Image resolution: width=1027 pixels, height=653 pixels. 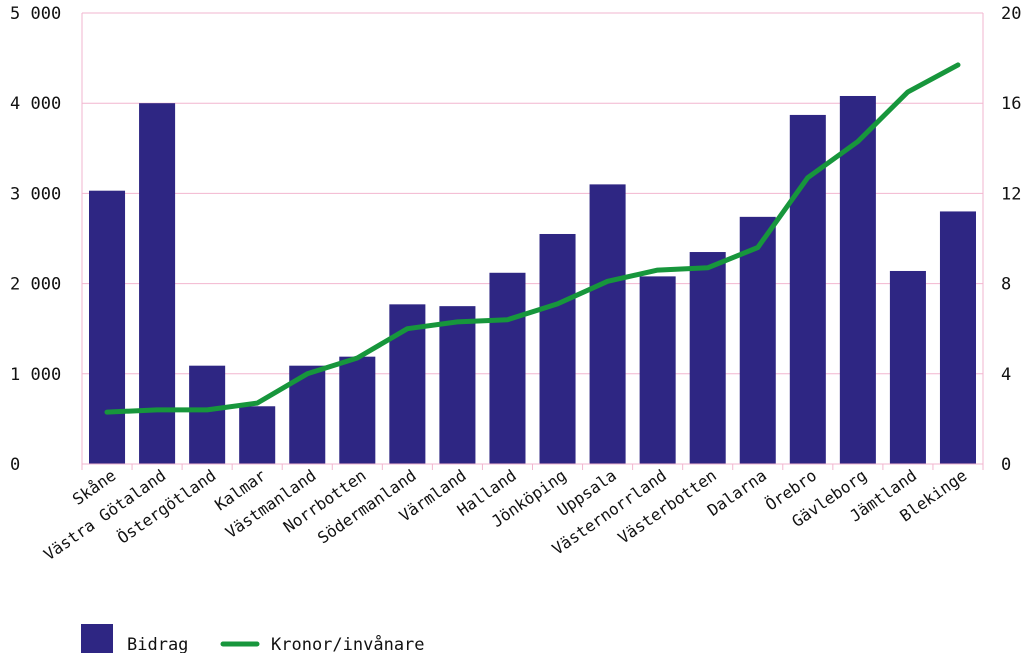 I want to click on left-tick-label: 2 000, so click(x=35, y=285).